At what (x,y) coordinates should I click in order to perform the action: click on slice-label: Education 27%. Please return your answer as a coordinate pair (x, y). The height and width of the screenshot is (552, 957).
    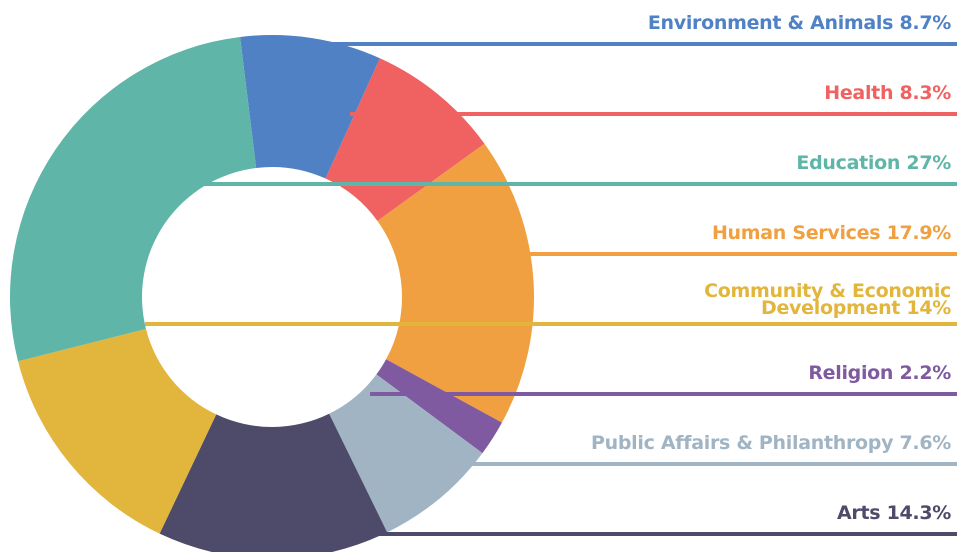
    Looking at the image, I should click on (873, 163).